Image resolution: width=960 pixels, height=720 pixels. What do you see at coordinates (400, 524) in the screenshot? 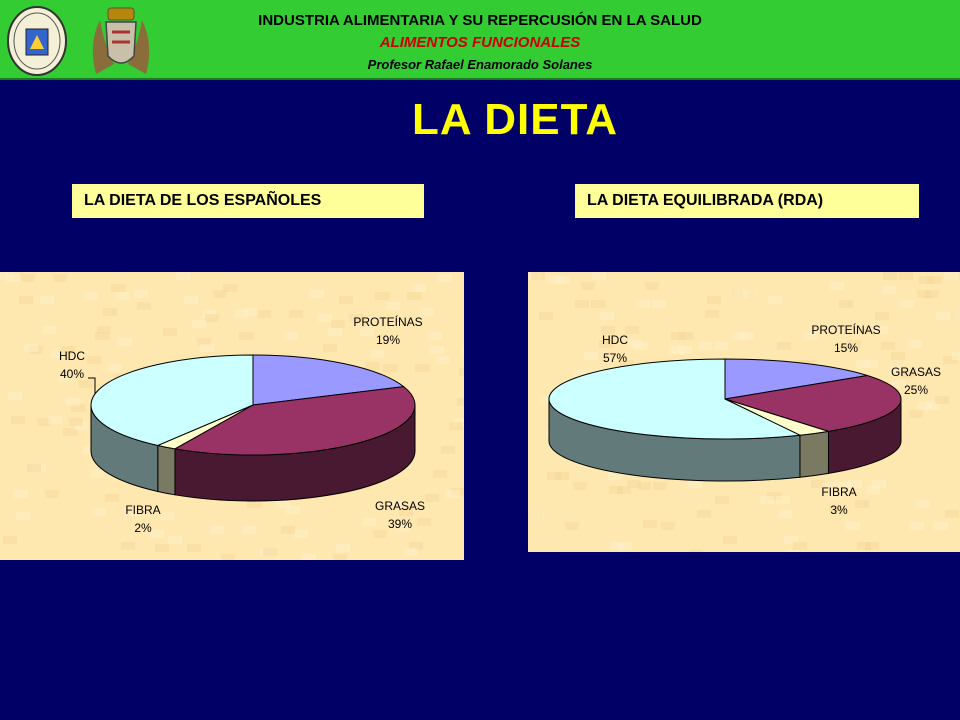
I see `label-pct-grasas: 39%` at bounding box center [400, 524].